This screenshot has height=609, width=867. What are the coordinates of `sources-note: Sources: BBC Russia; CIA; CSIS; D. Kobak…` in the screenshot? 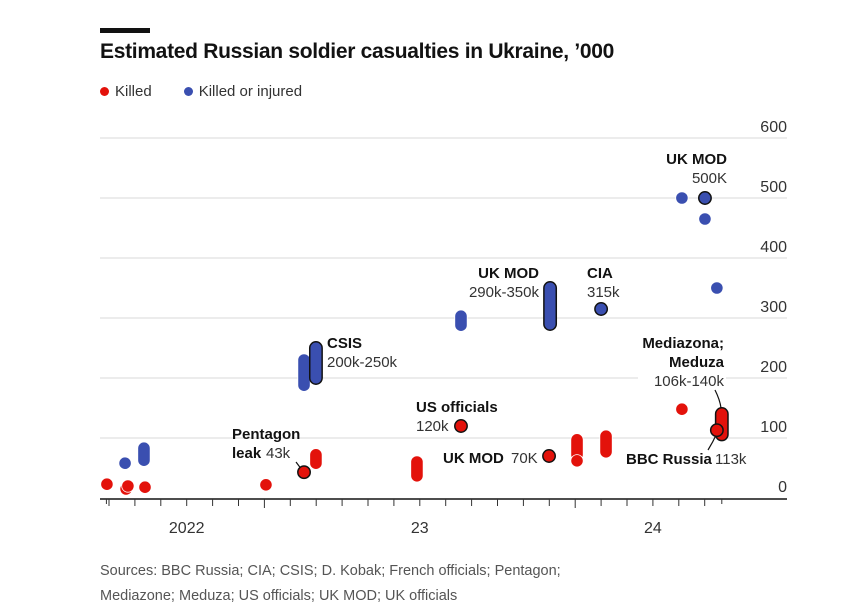 It's located at (380, 584).